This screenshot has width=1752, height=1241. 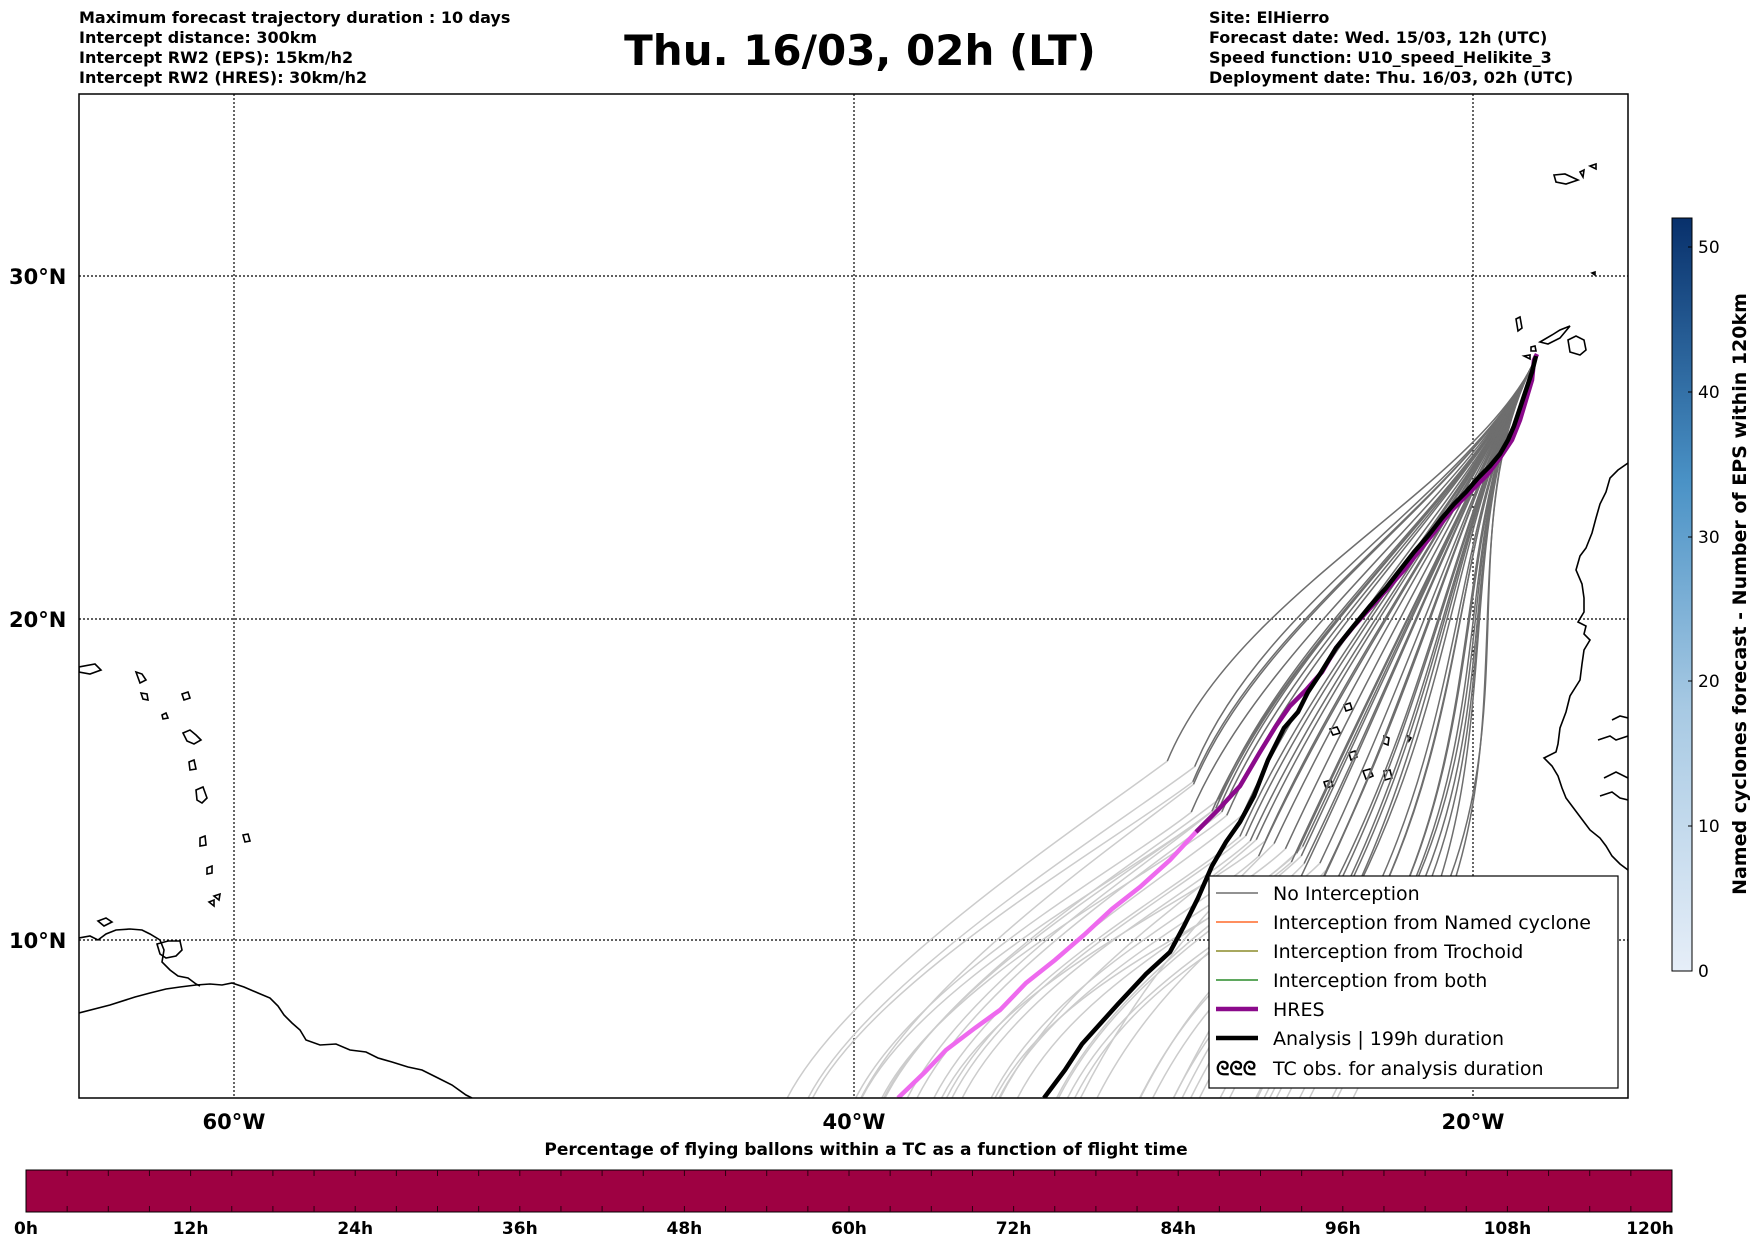 What do you see at coordinates (520, 1229) in the screenshot?
I see `bottom-colorbar-tick-label: 36h` at bounding box center [520, 1229].